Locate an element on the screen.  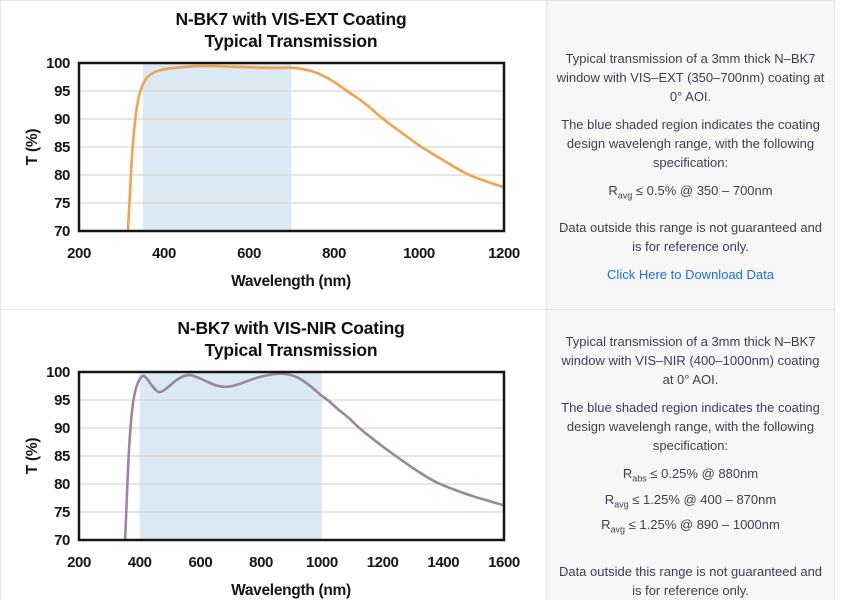
spec-line: Ravg ≤ 1.25% @ 400 – 870nm is located at coordinates (690, 500).